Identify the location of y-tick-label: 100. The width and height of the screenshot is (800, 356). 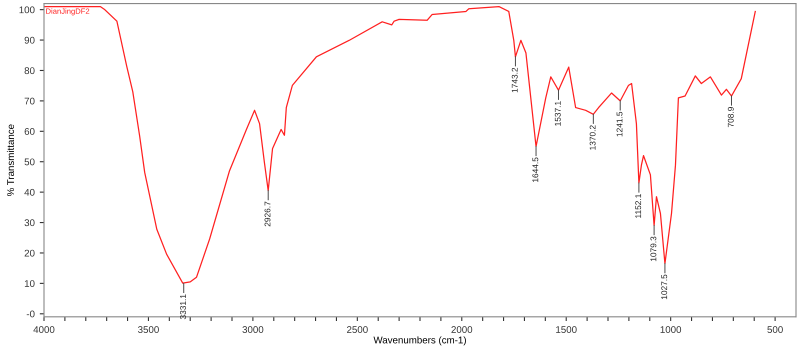
(27, 10).